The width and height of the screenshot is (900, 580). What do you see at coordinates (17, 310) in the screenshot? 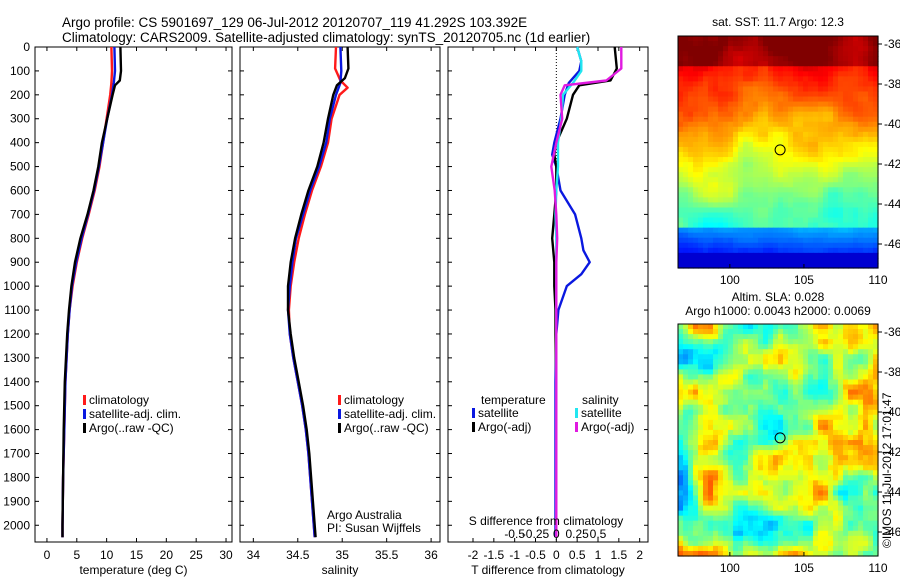
I see `y-tick-label: 1100` at bounding box center [17, 310].